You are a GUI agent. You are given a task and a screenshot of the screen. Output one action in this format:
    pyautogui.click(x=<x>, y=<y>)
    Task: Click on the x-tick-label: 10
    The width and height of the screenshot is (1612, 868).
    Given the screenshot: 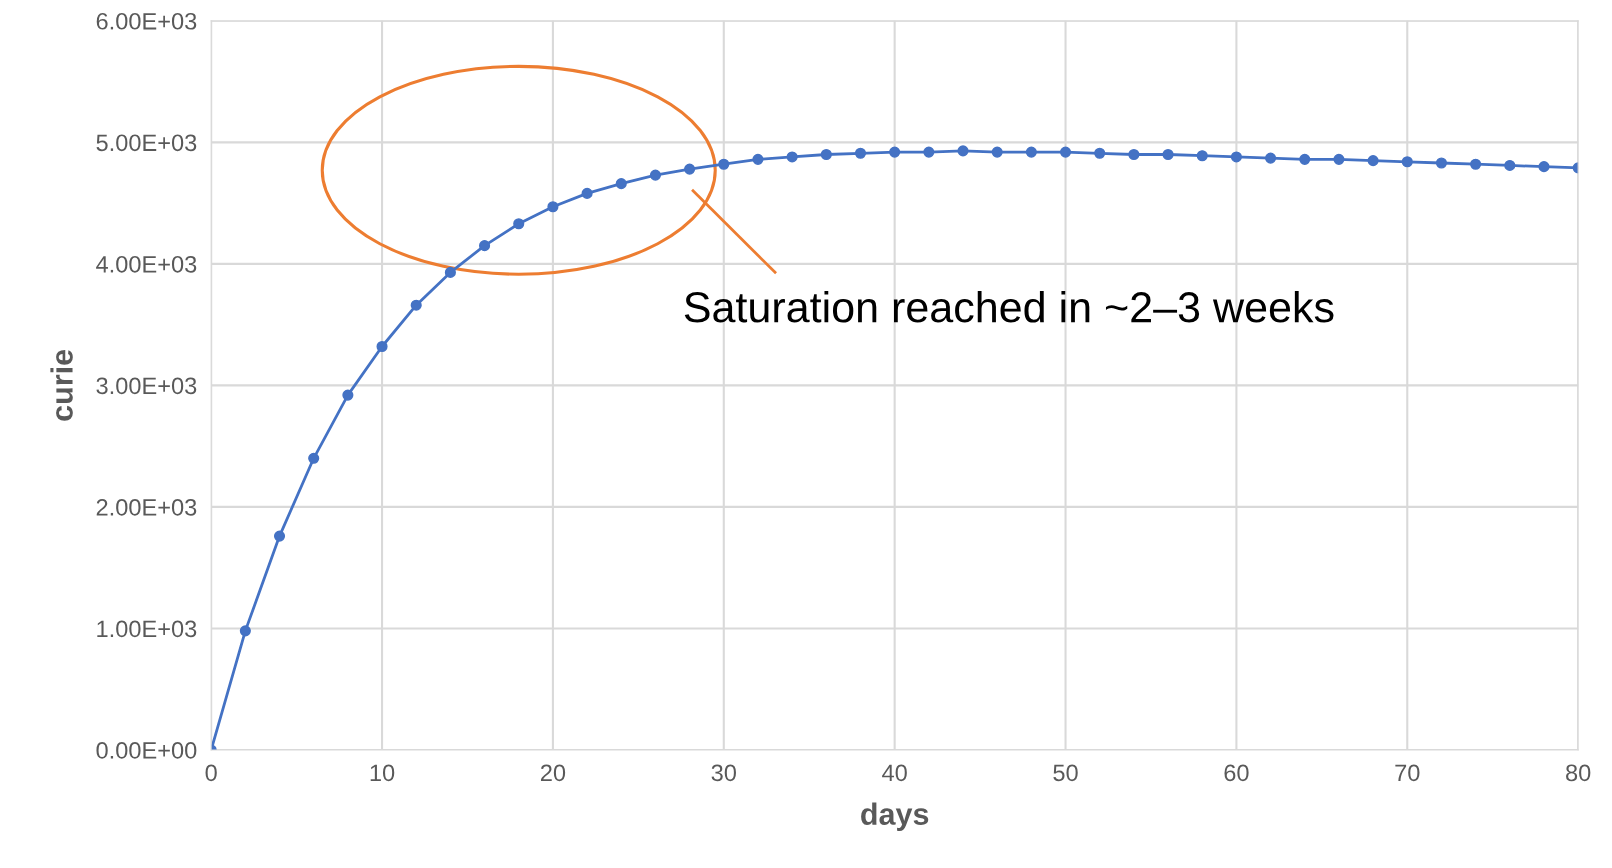 What is the action you would take?
    pyautogui.click(x=382, y=773)
    